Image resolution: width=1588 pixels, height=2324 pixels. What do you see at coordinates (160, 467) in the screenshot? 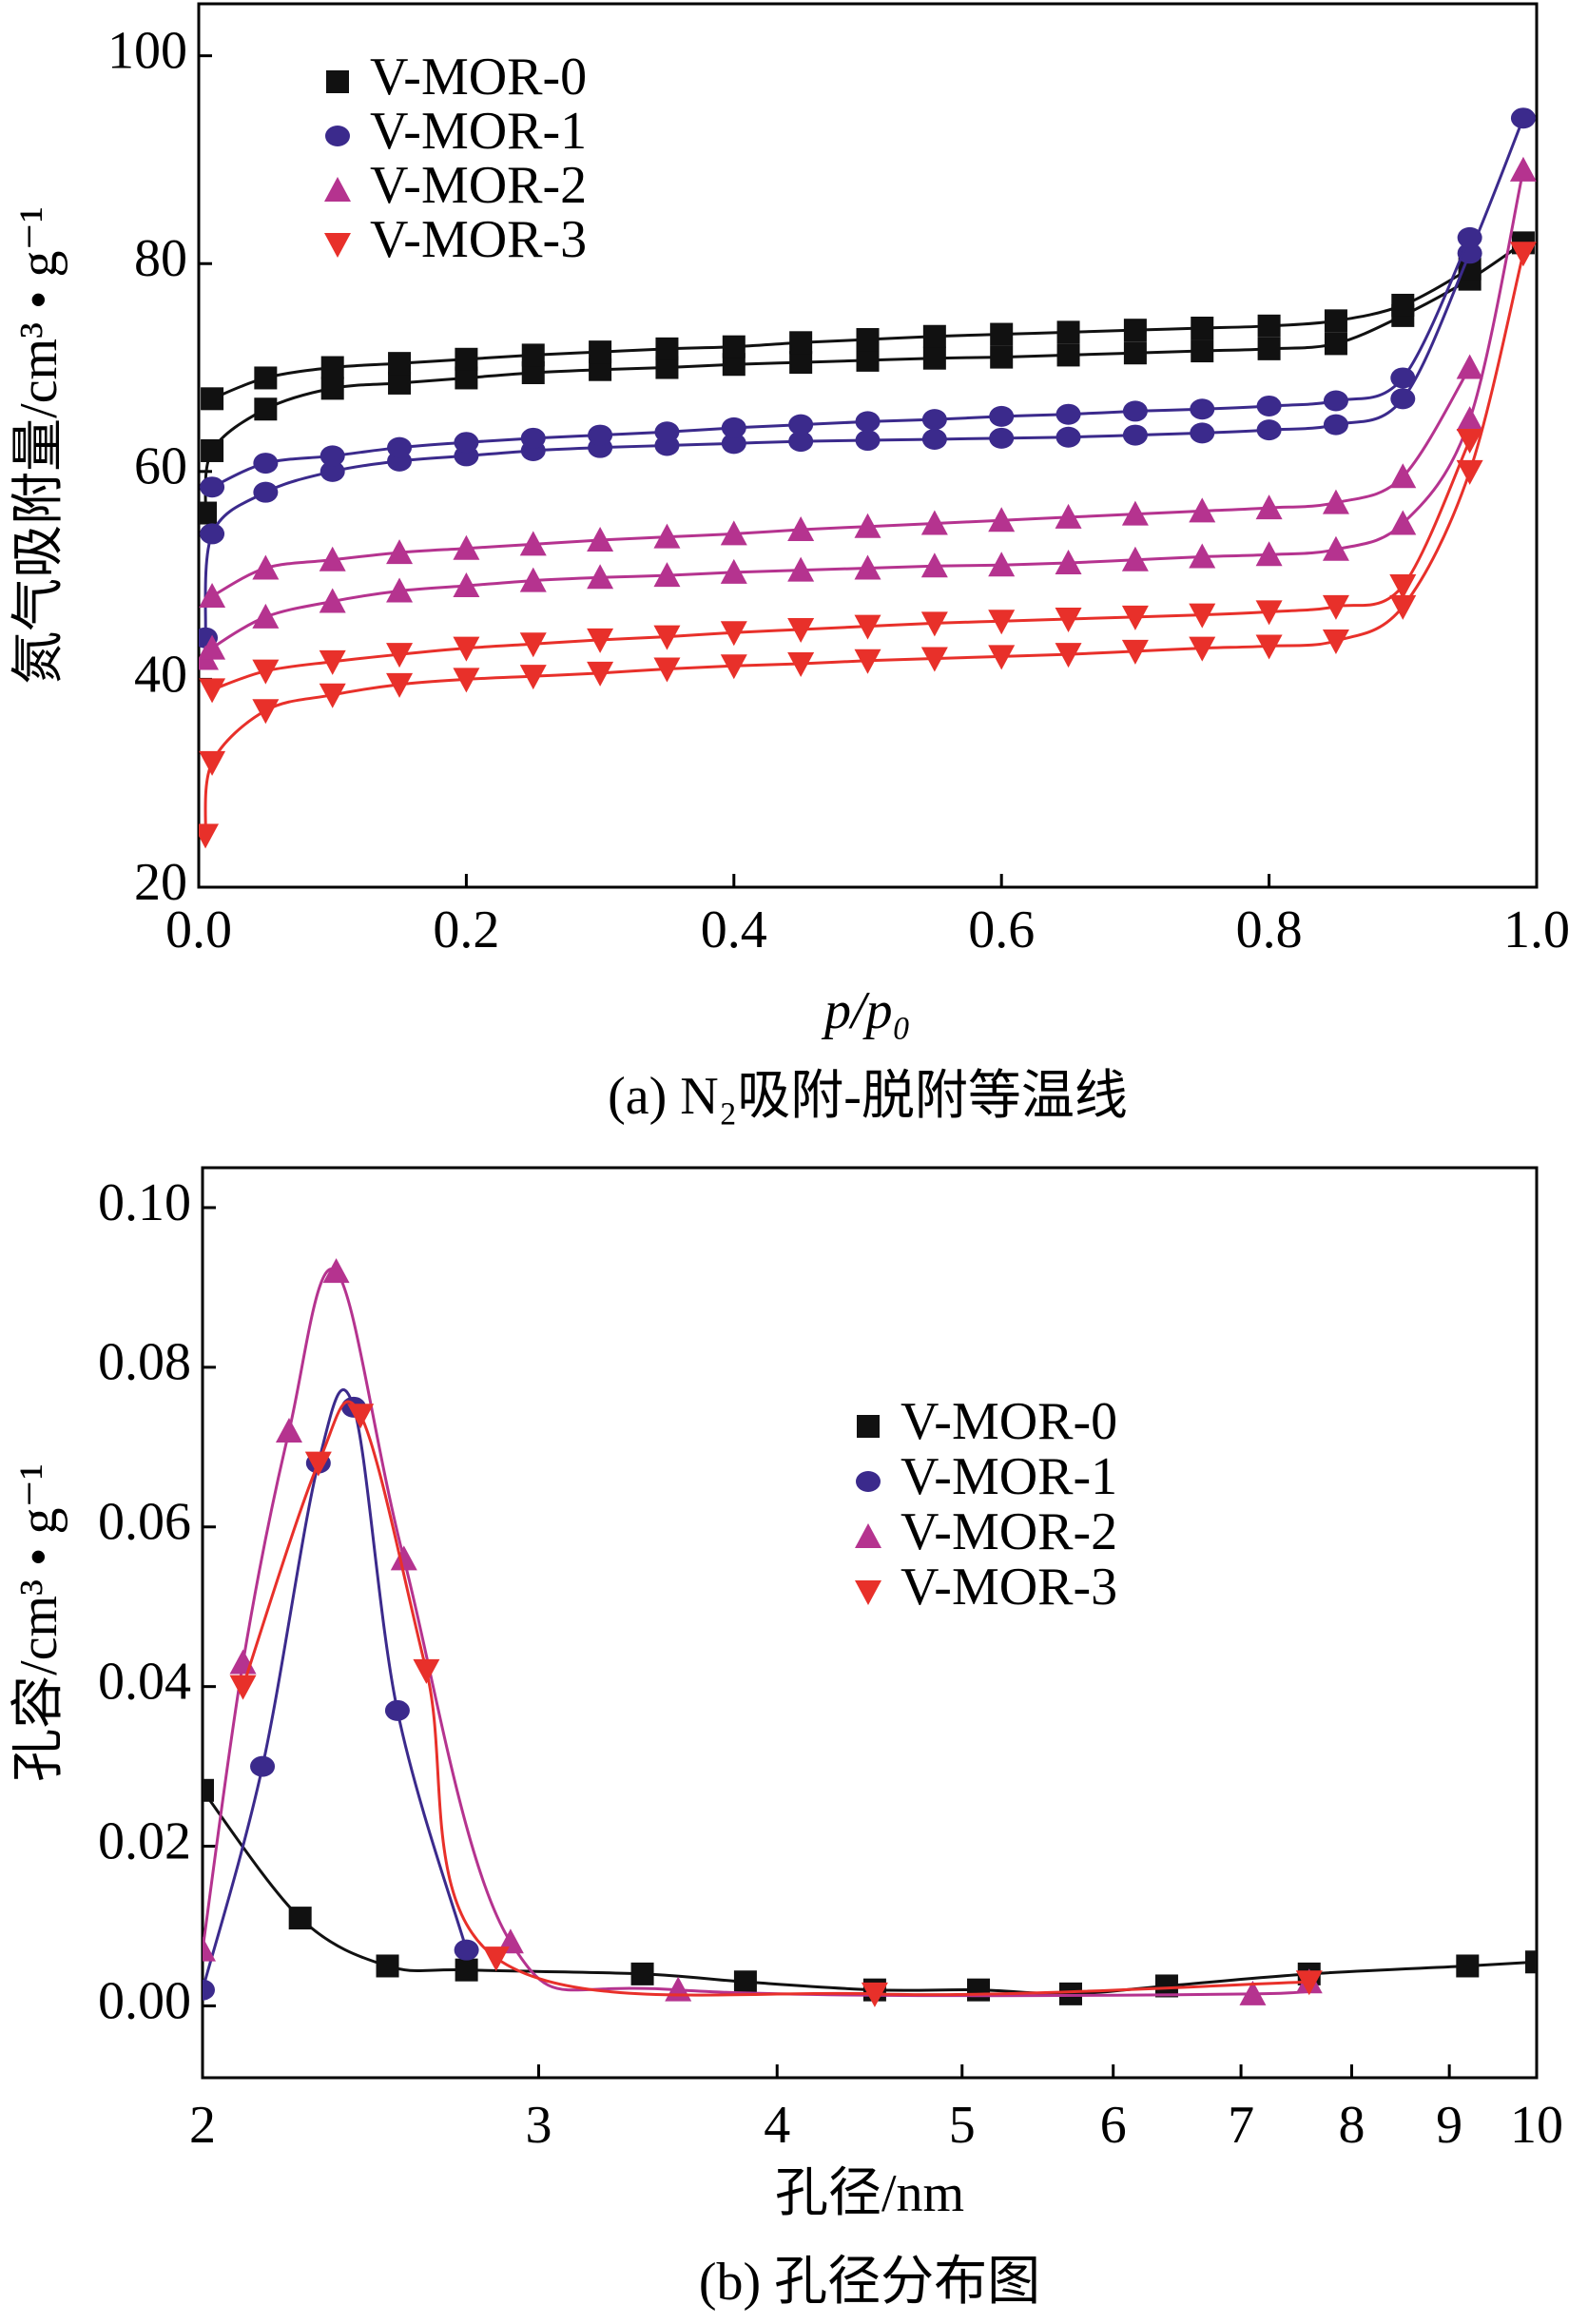
I see `y-tick-label: 60` at bounding box center [160, 467].